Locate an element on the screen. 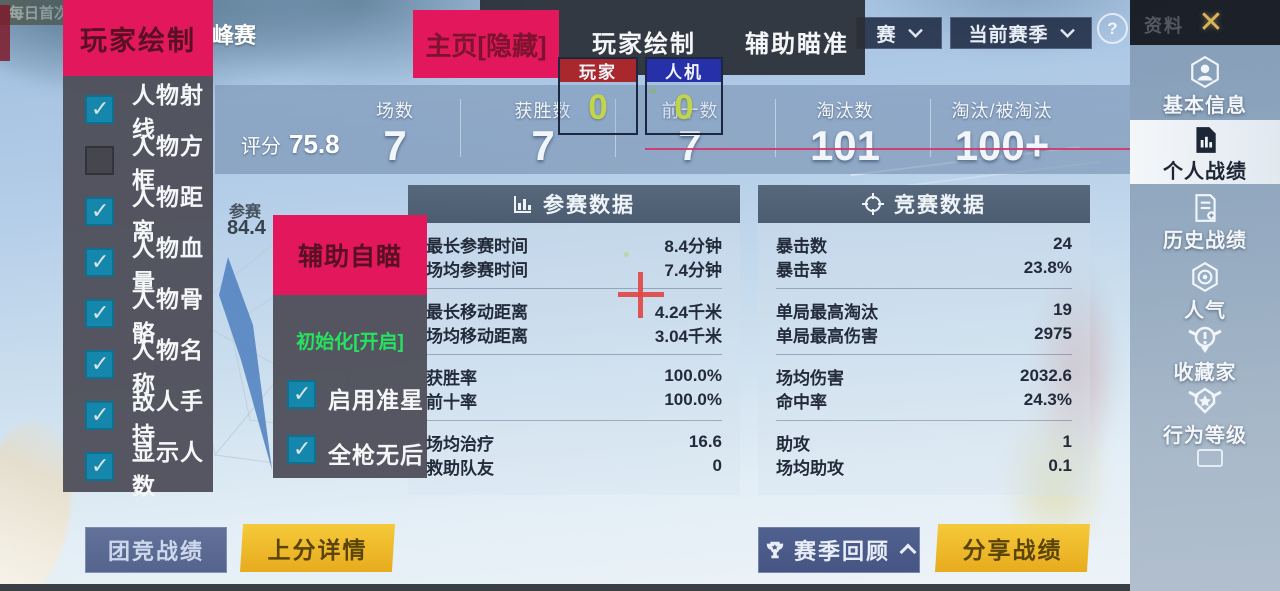  radar-axis-value: 84.4 is located at coordinates (246, 228).